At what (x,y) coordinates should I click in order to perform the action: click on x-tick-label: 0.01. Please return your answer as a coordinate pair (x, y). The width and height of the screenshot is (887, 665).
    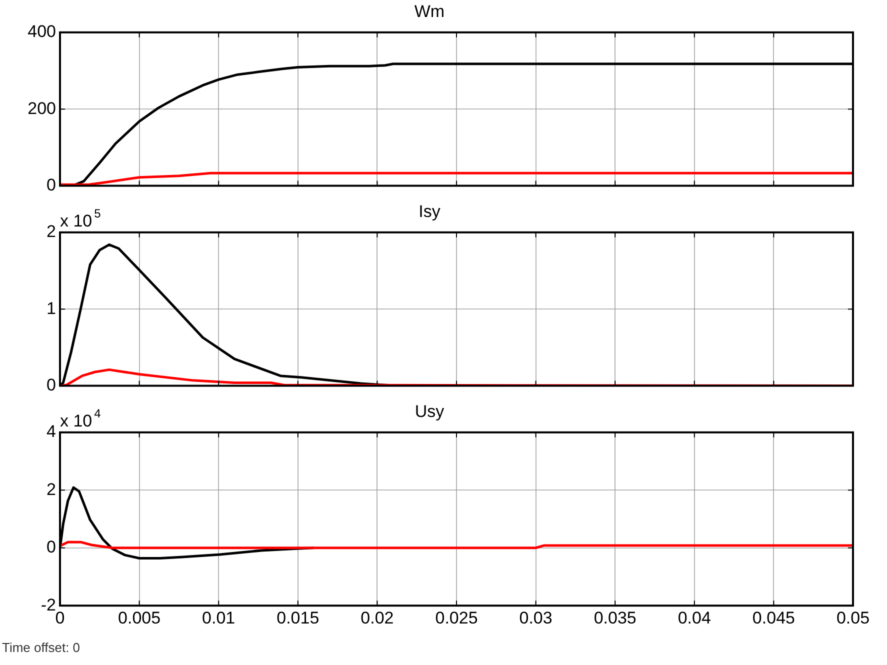
    Looking at the image, I should click on (219, 618).